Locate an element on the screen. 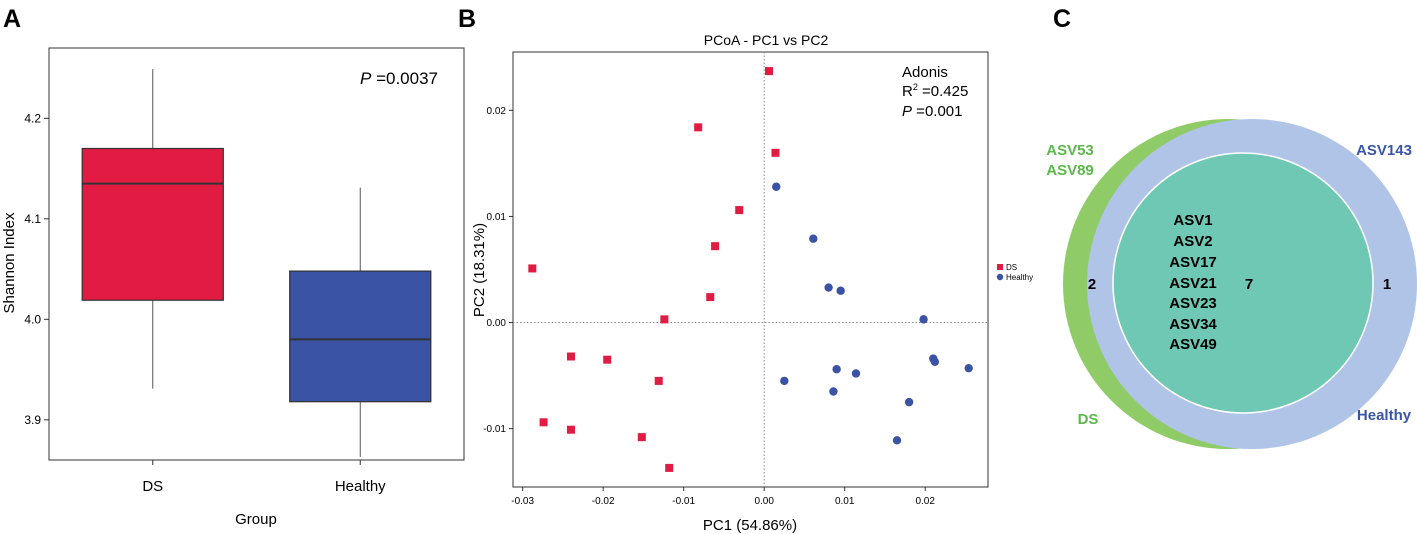 The height and width of the screenshot is (534, 1417). panel-b-r2: R2 =0.425 is located at coordinates (935, 91).